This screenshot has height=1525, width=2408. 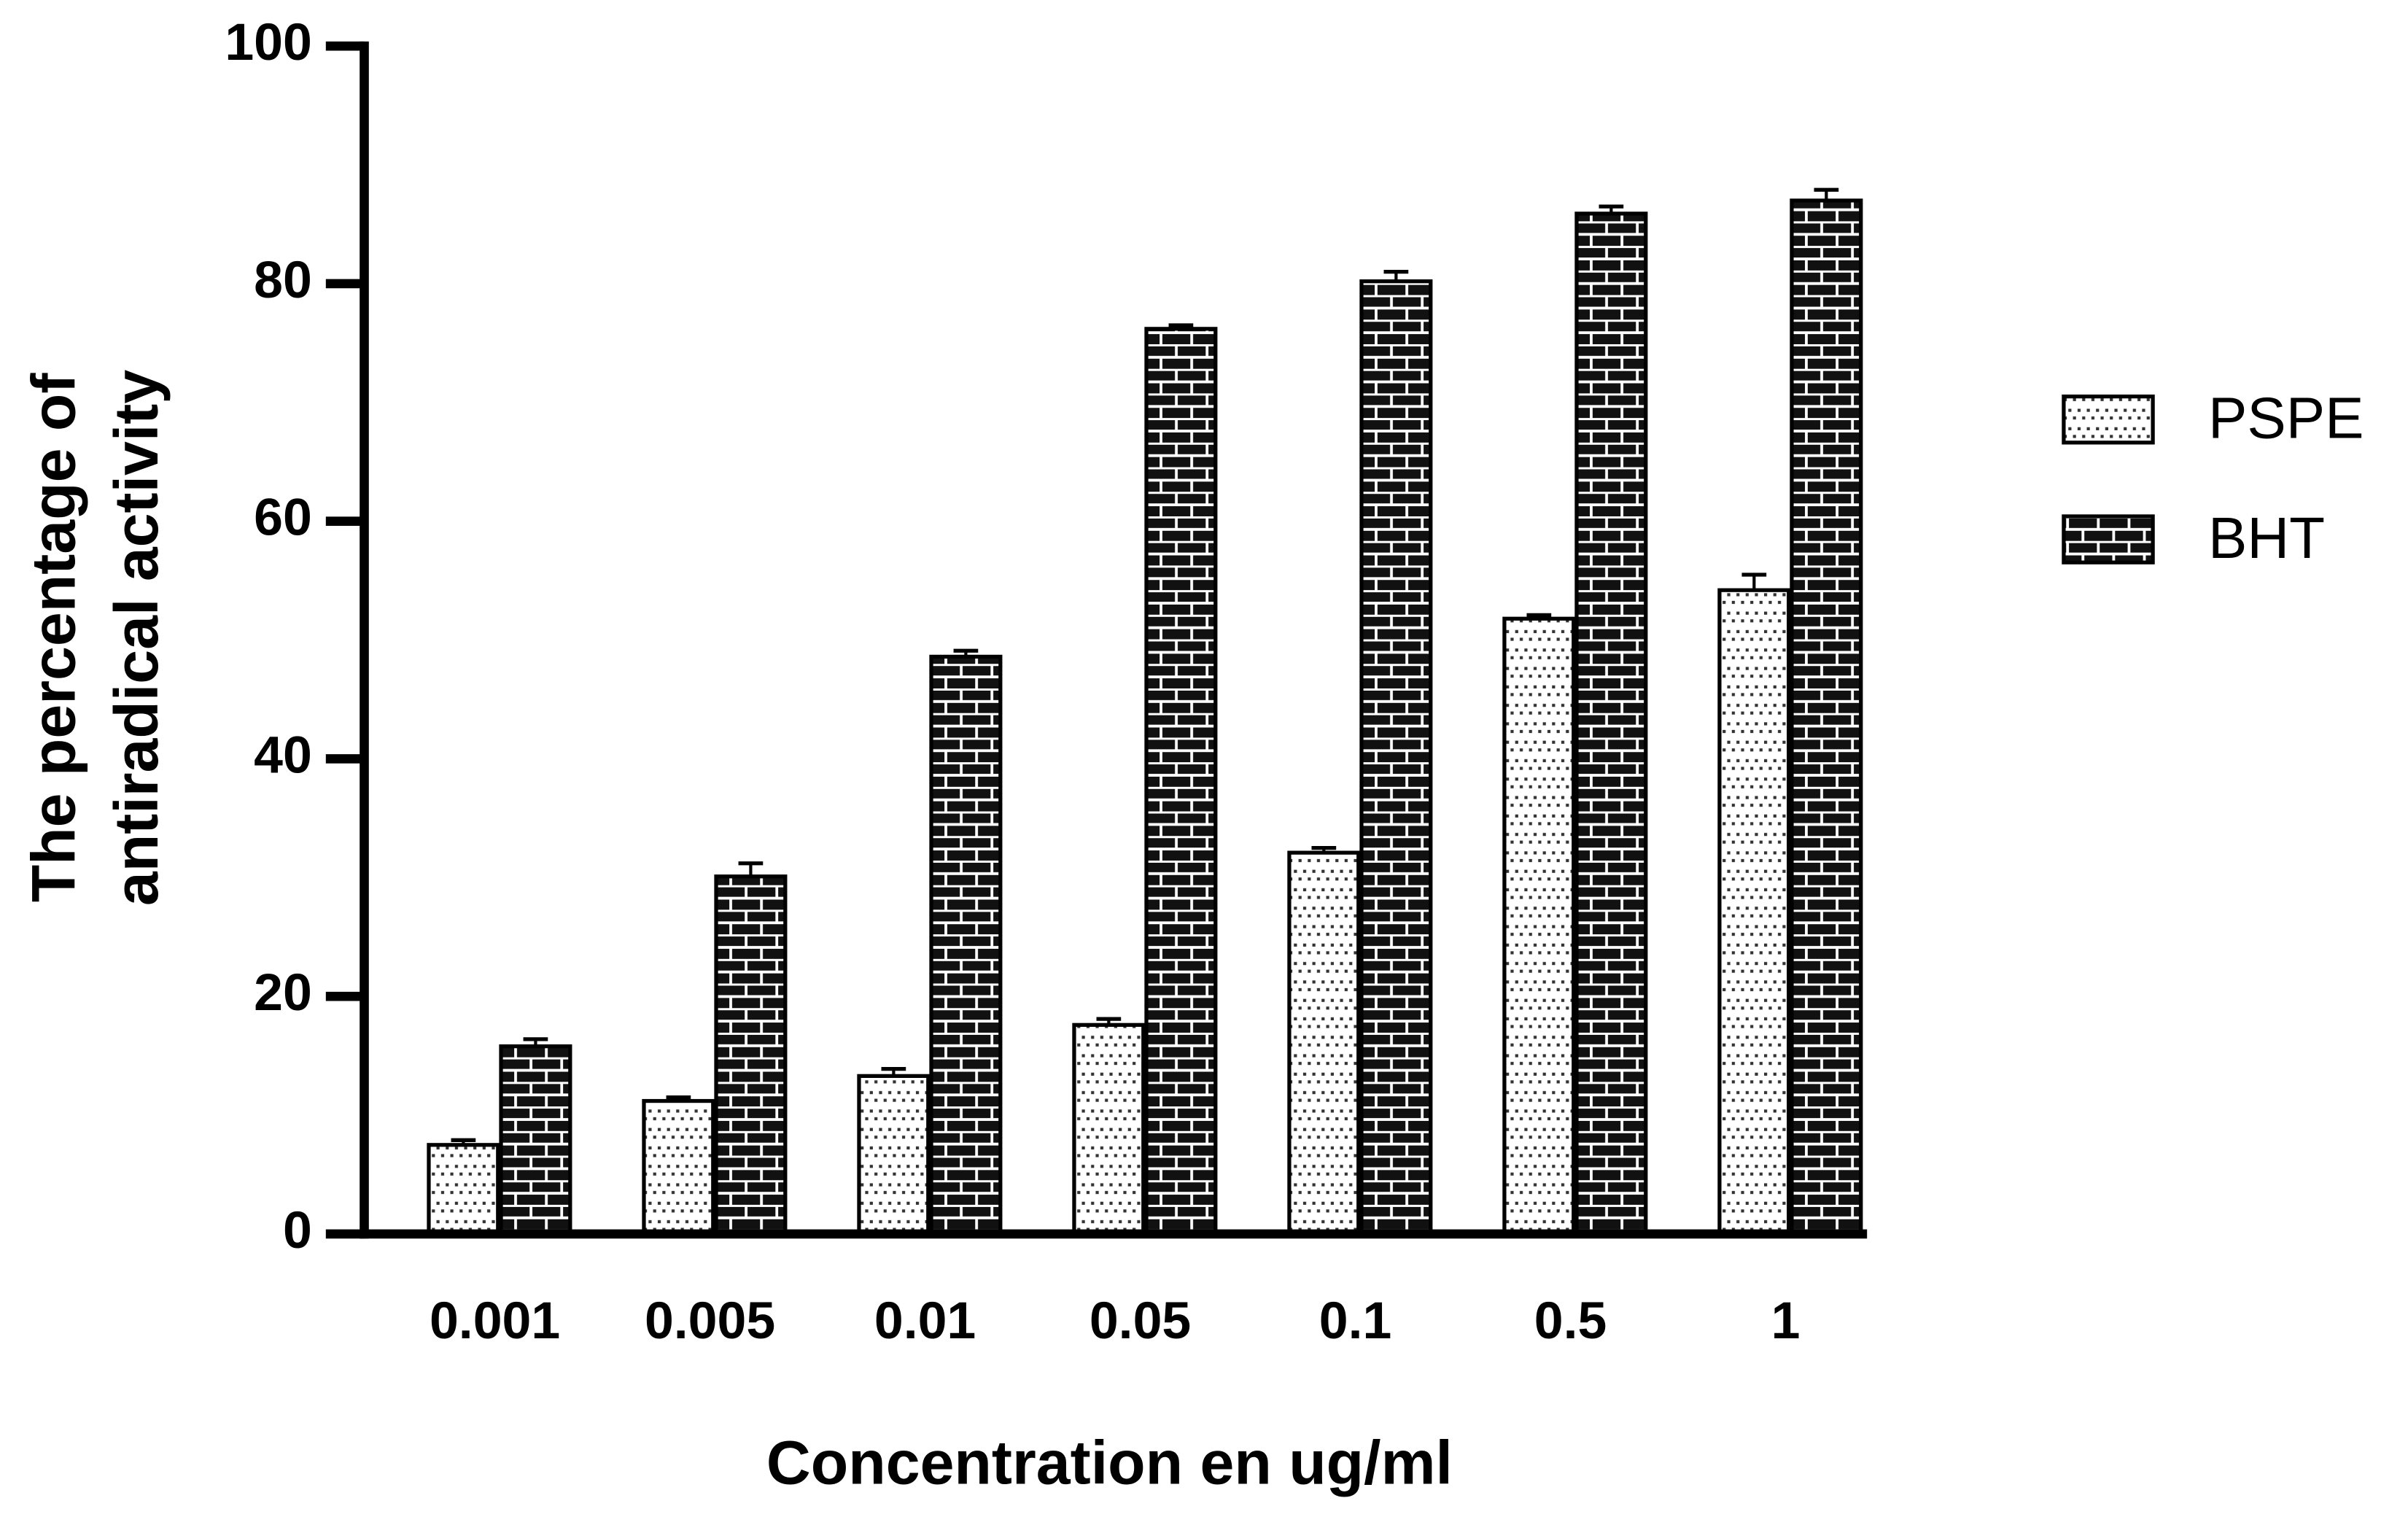 I want to click on x-axis-title: Concentration en ug/ml, so click(x=1109, y=1463).